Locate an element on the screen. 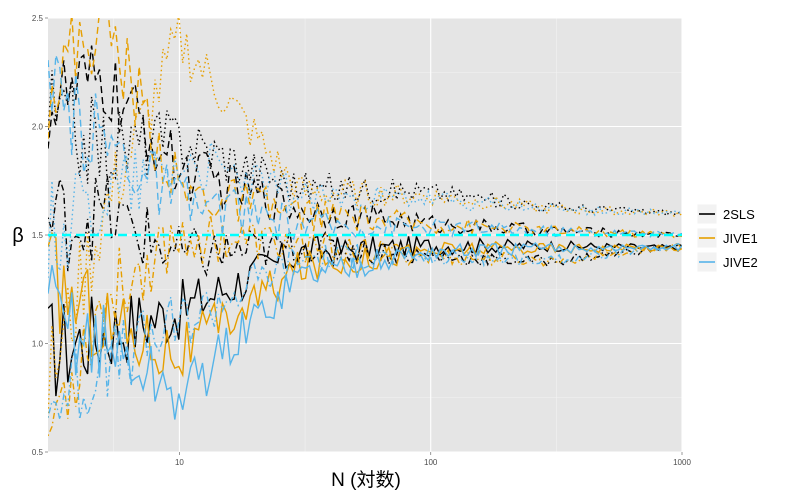 The image size is (800, 500). legend-label-jive1: JIVE1 is located at coordinates (740, 238).